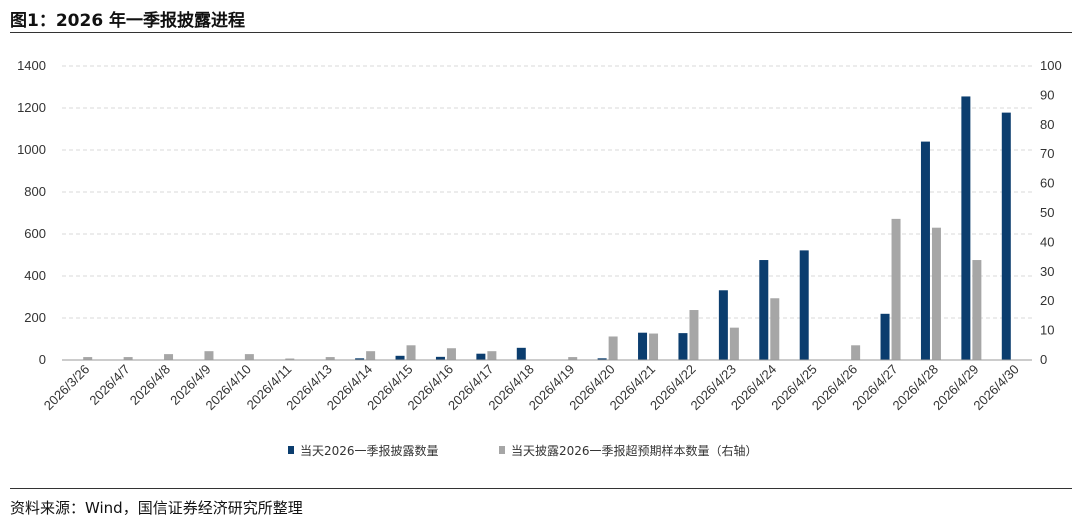 The width and height of the screenshot is (1080, 523). I want to click on y-left-tick-label: 1000, so click(31, 149).